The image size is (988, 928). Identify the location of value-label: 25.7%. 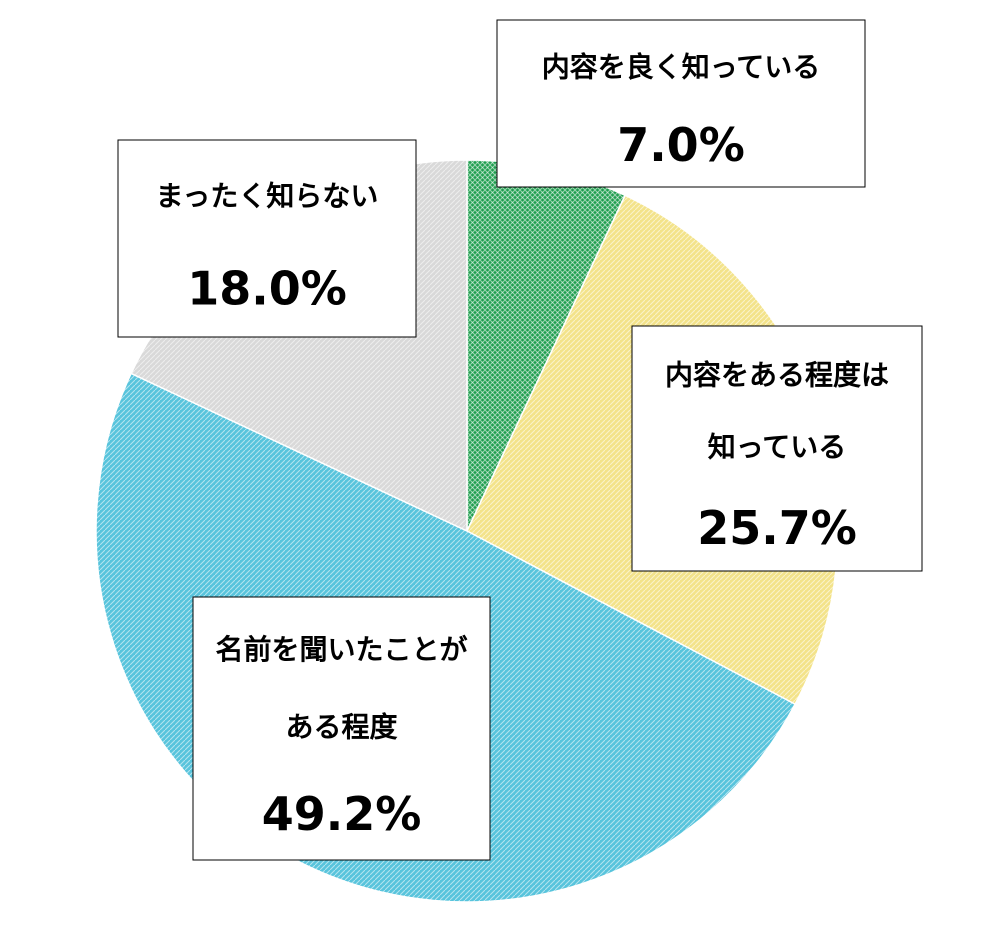
(777, 528).